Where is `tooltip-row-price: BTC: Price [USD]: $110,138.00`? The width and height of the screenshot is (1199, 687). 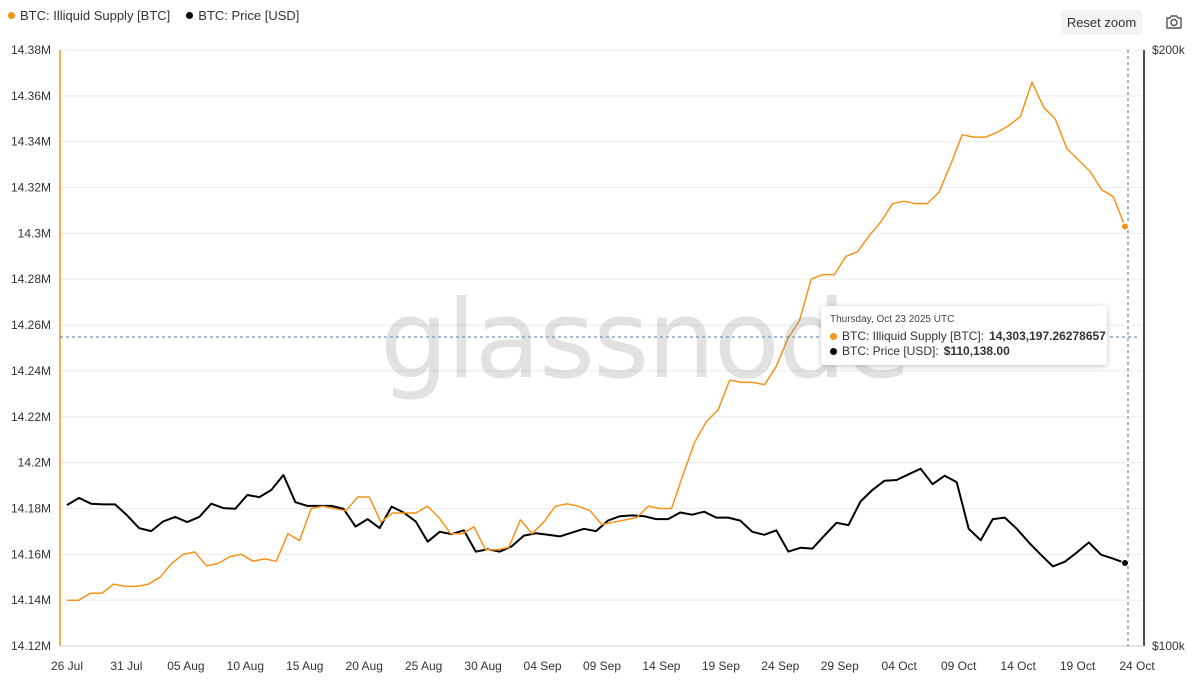 tooltip-row-price: BTC: Price [USD]: $110,138.00 is located at coordinates (920, 351).